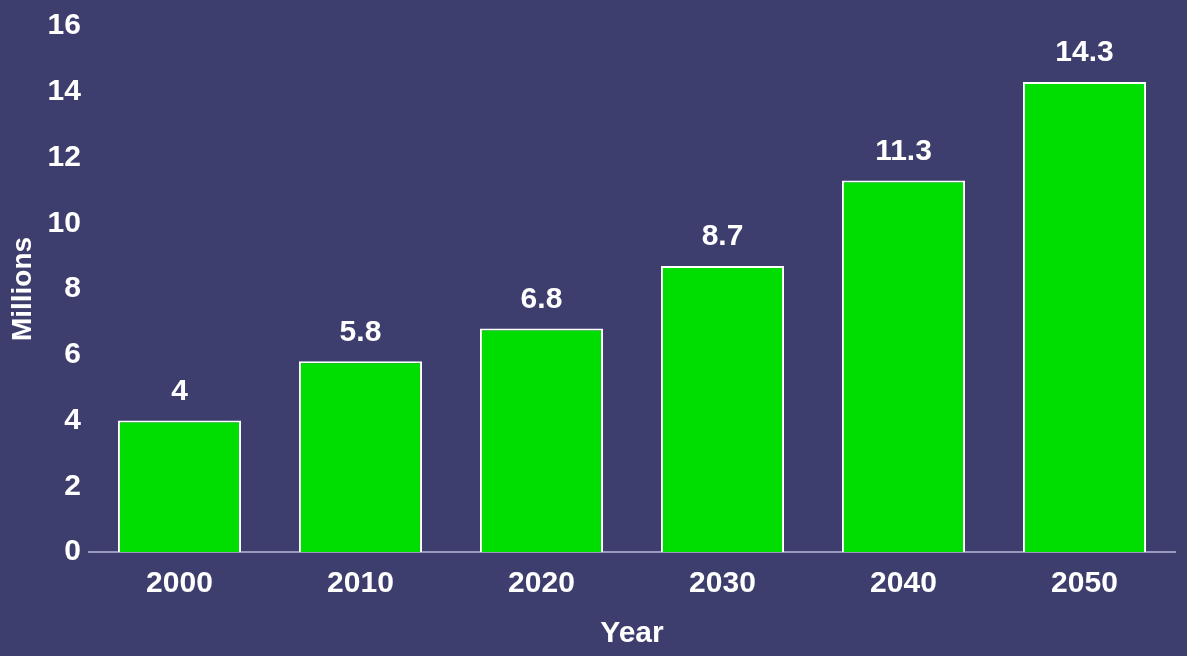  Describe the element at coordinates (72, 484) in the screenshot. I see `y-tick-label: 2` at that location.